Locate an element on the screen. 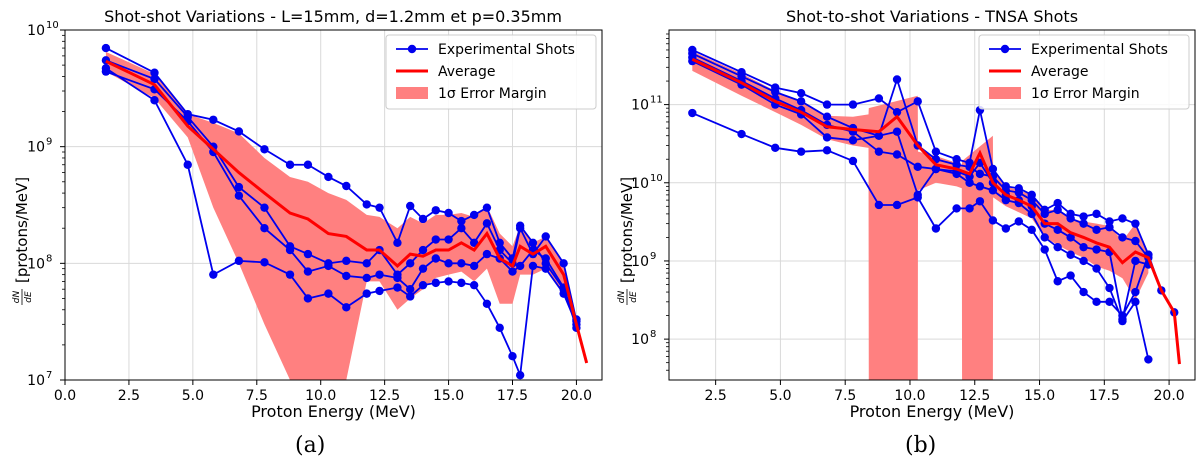 The image size is (1203, 468). x-tick-label: 12.5 is located at coordinates (384, 396).